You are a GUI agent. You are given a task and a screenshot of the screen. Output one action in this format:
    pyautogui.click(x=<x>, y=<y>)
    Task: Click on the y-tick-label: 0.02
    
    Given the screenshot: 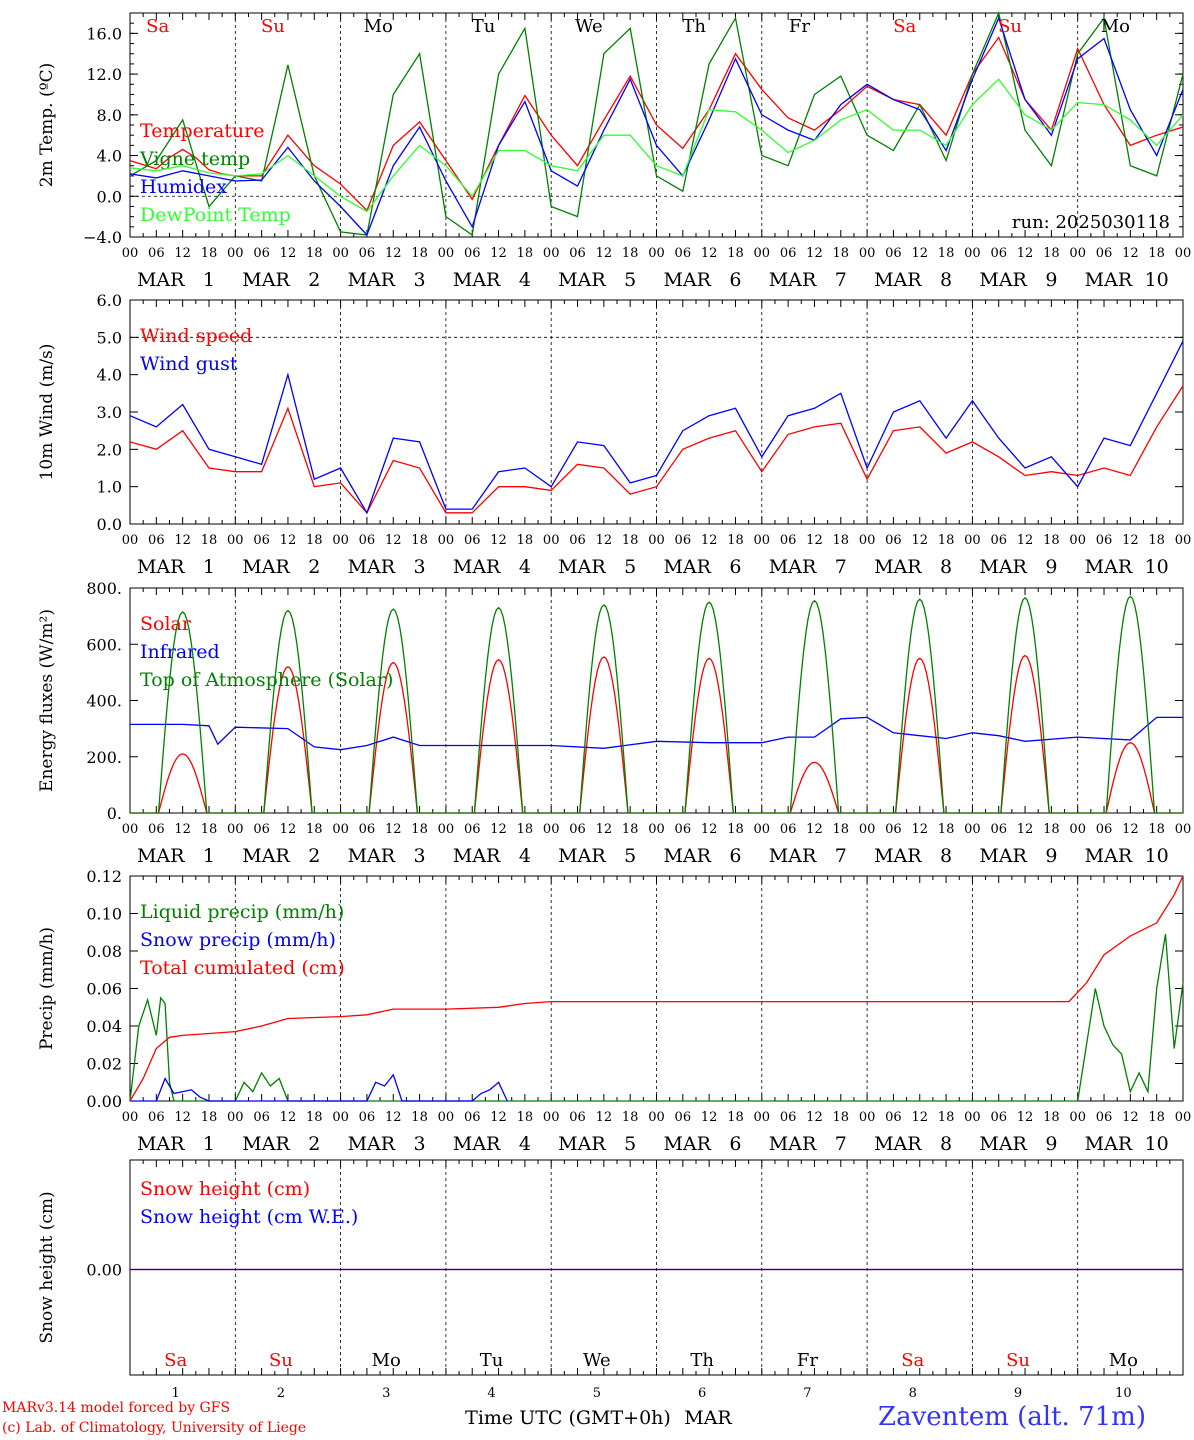 What is the action you would take?
    pyautogui.click(x=104, y=1064)
    